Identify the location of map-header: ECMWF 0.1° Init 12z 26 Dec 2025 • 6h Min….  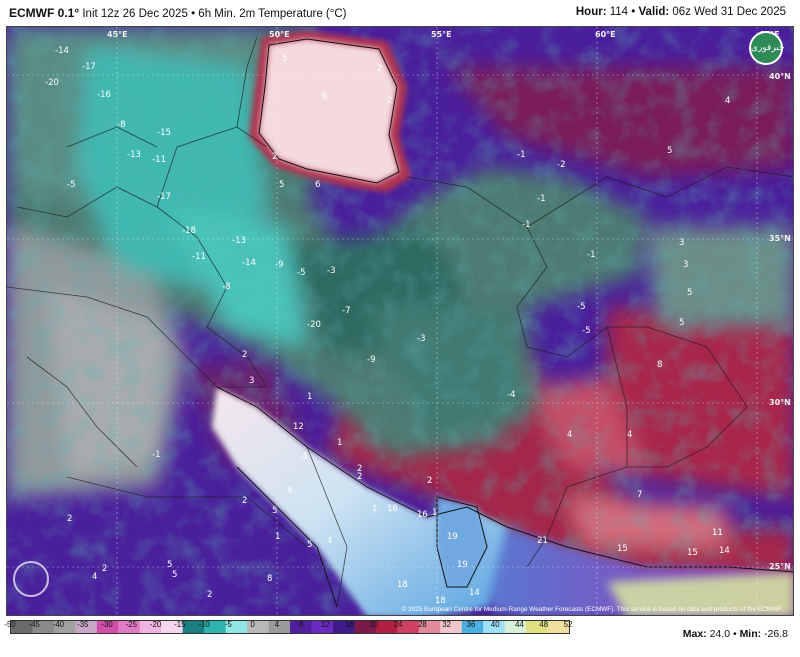
(400, 13).